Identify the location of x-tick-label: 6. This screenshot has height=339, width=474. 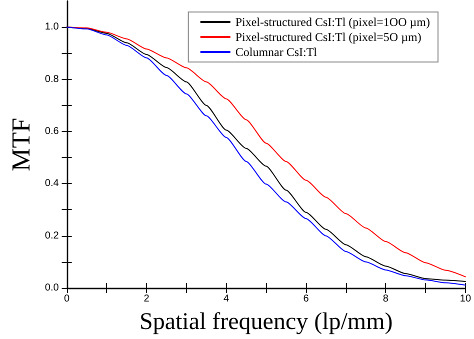
(306, 299).